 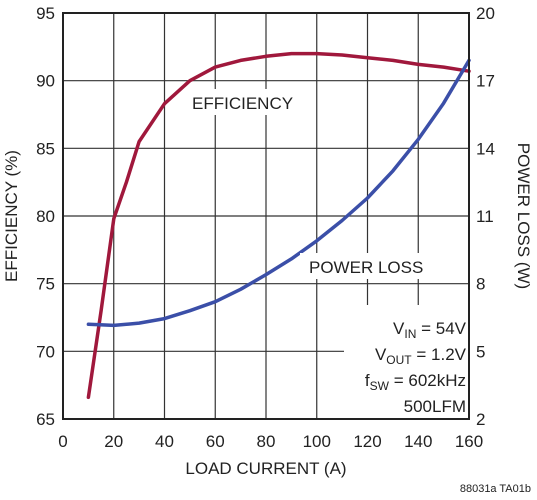 What do you see at coordinates (45, 81) in the screenshot?
I see `y-tick-label: 90` at bounding box center [45, 81].